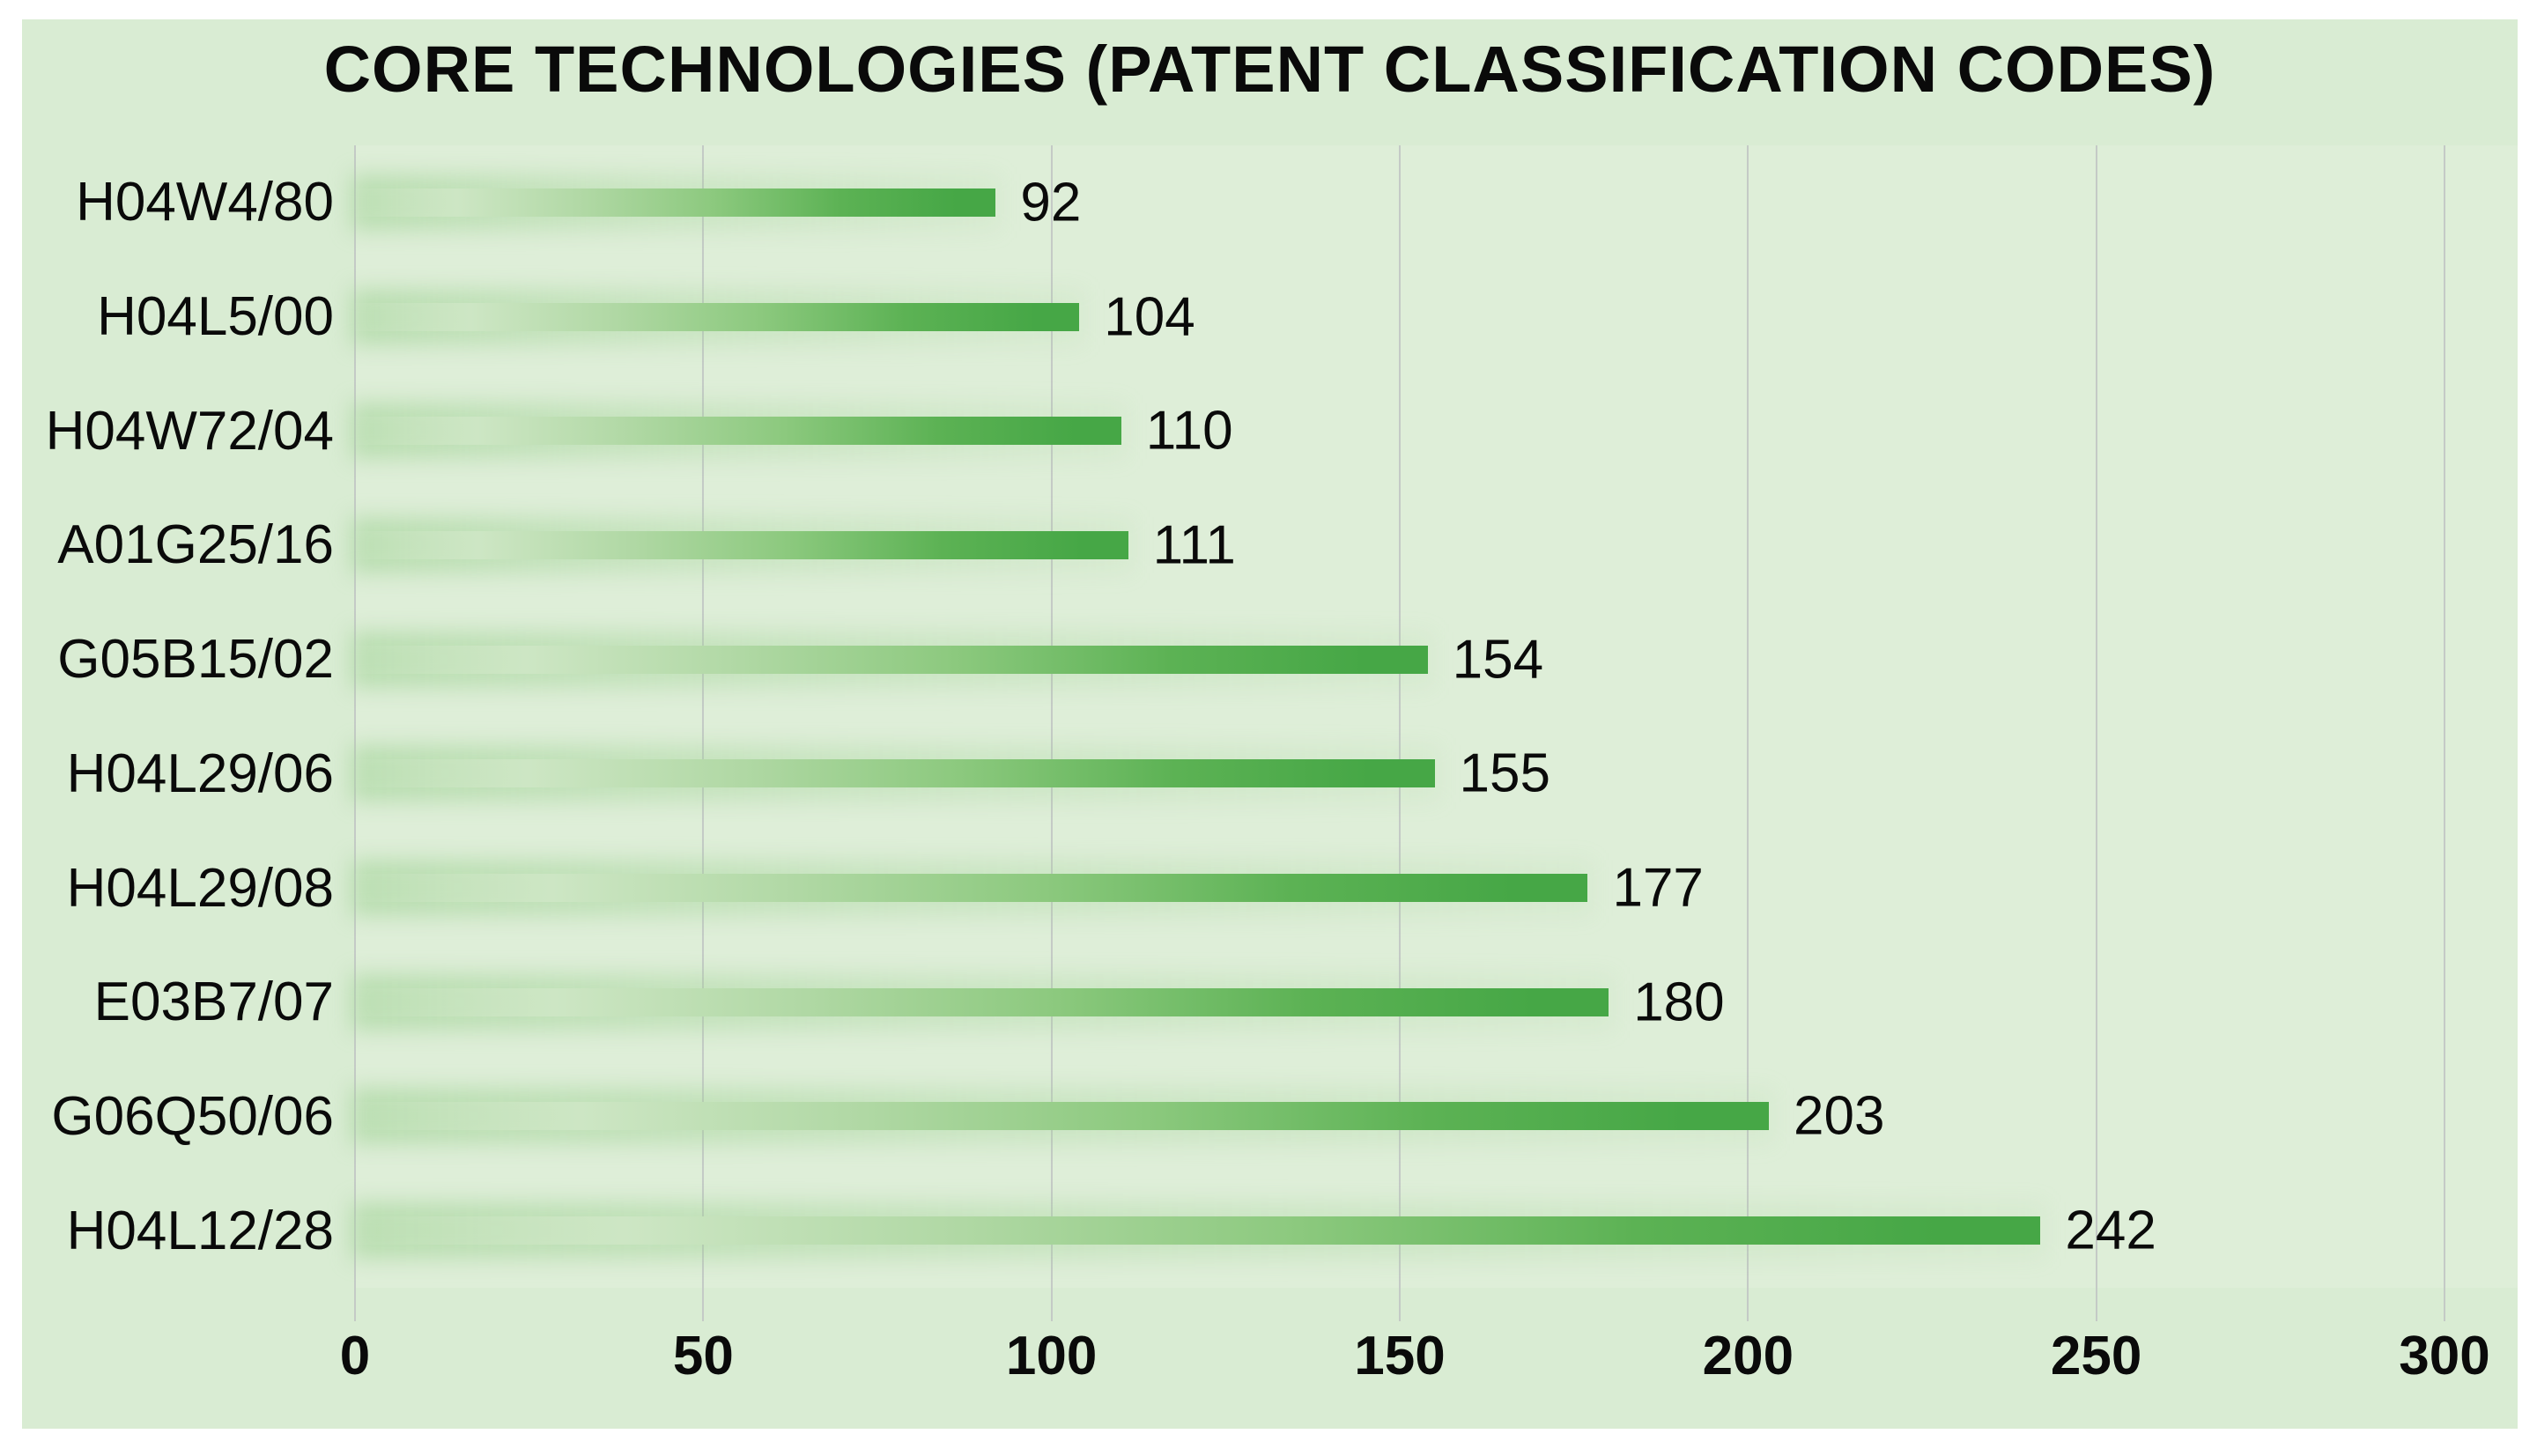  What do you see at coordinates (355, 1356) in the screenshot?
I see `x-axis-tick-label: 0` at bounding box center [355, 1356].